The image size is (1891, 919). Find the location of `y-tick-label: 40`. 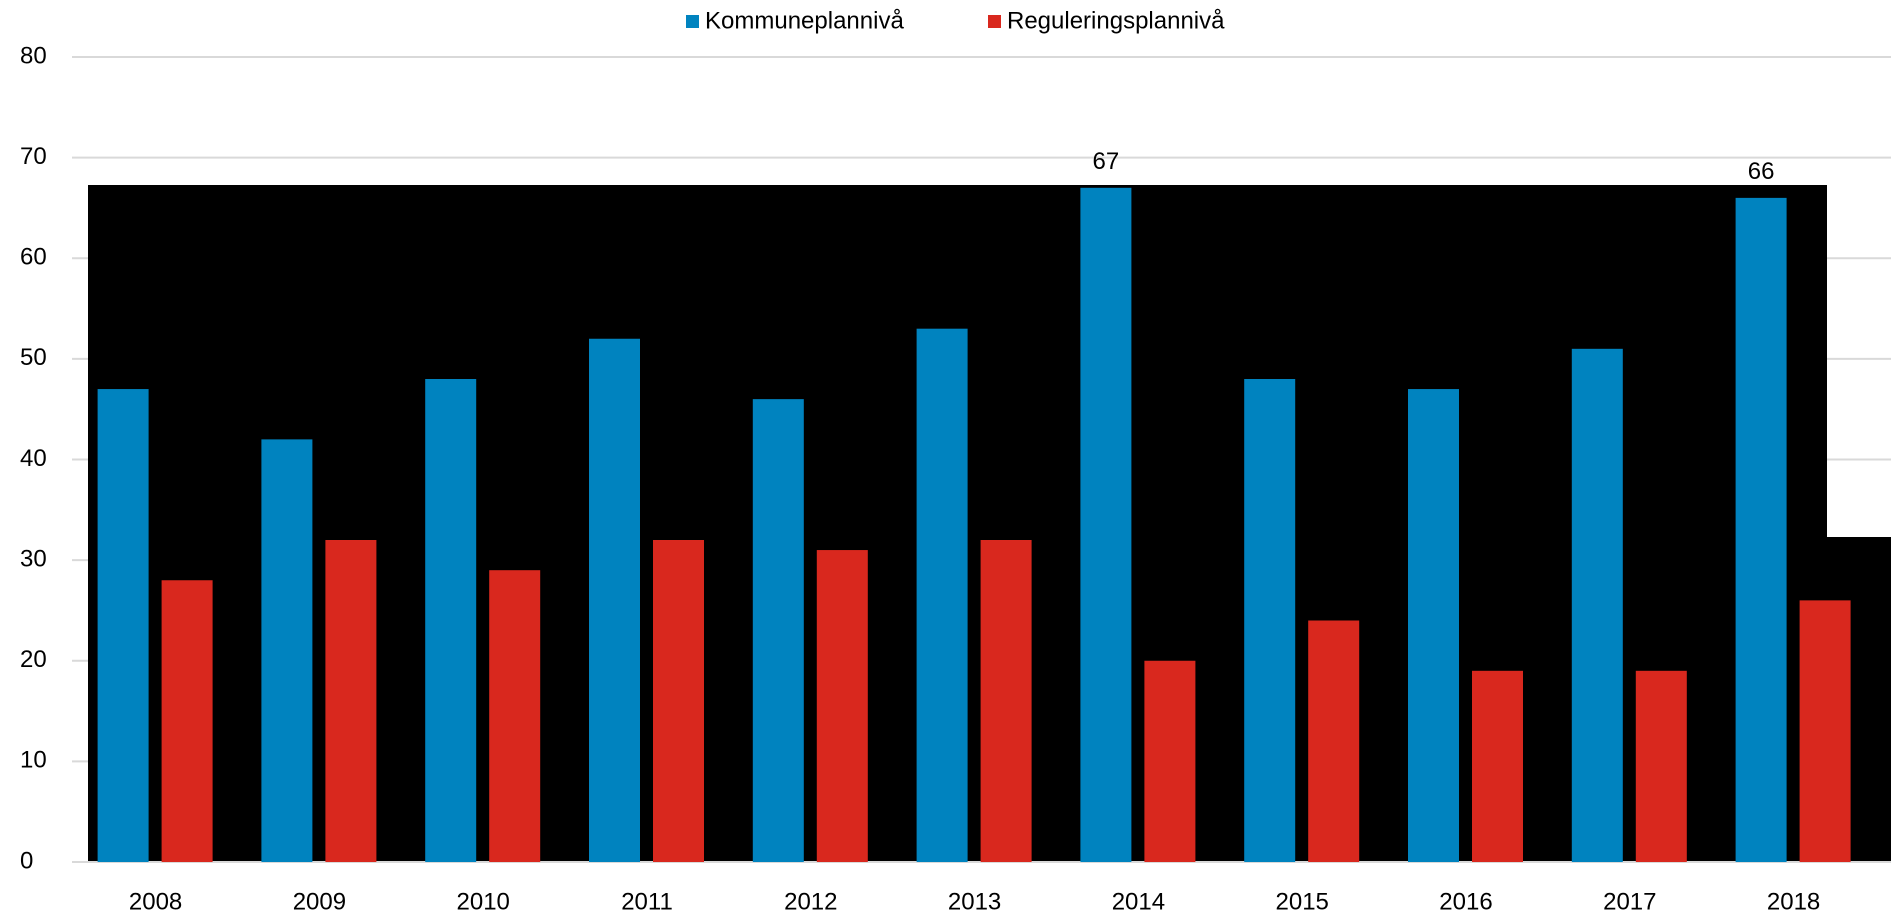

y-tick-label: 40 is located at coordinates (33, 458).